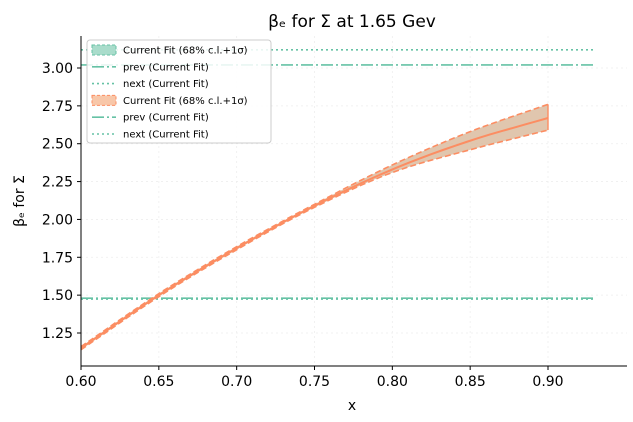 This screenshot has width=633, height=422. I want to click on y-tick-label: 1.50, so click(57, 296).